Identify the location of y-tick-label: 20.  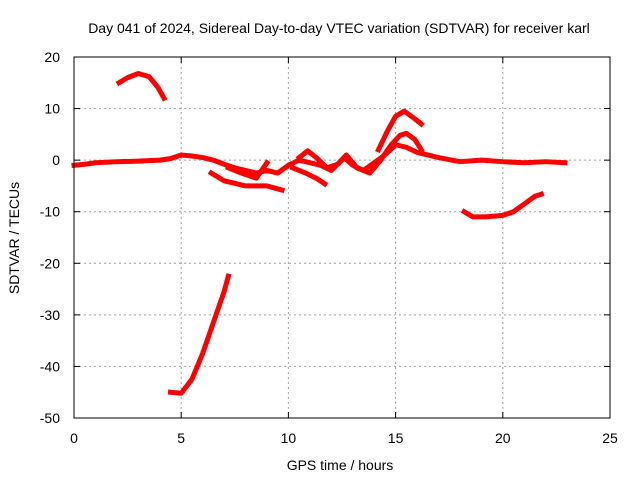
(52, 57).